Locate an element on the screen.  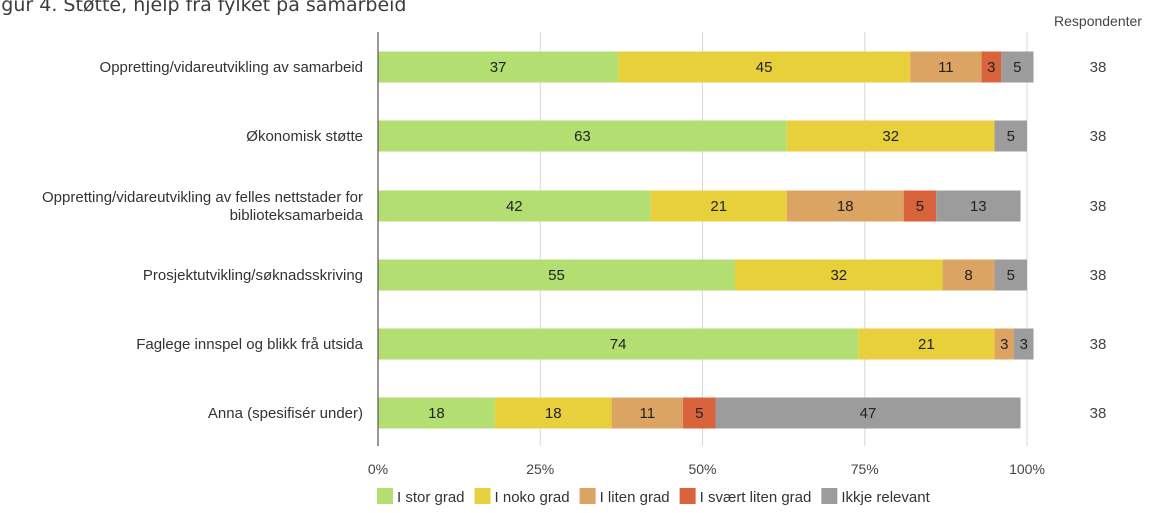
category-label: Prosjektutvikling/søknadsskriving is located at coordinates (253, 275).